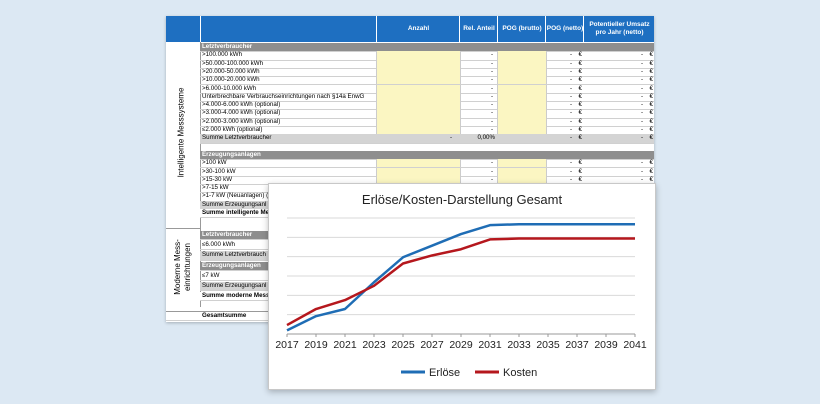 This screenshot has width=820, height=404. What do you see at coordinates (217, 179) in the screenshot?
I see `row-label: >15-30 kW` at bounding box center [217, 179].